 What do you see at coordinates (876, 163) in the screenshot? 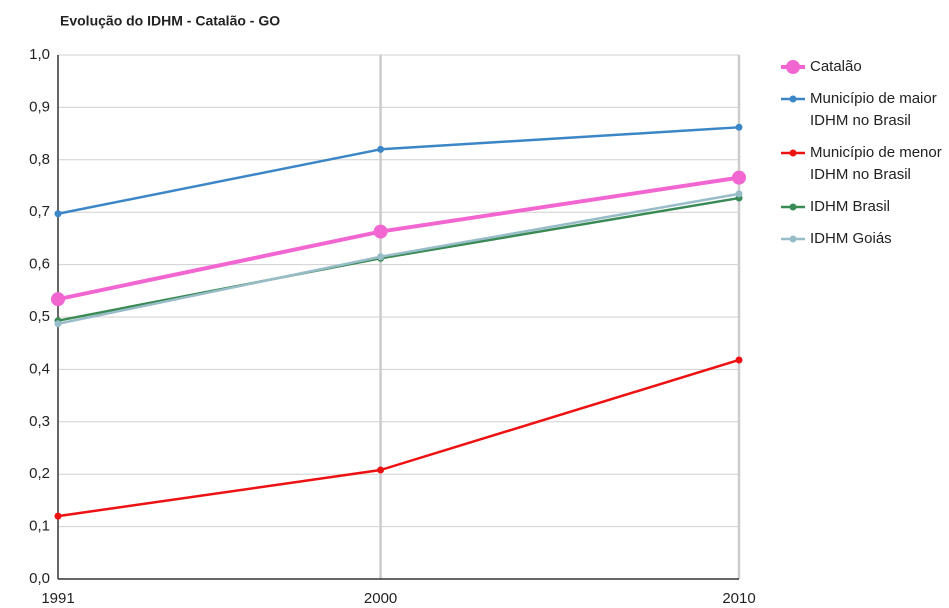
I see `legend-label: Município de menor IDHM no Brasil` at bounding box center [876, 163].